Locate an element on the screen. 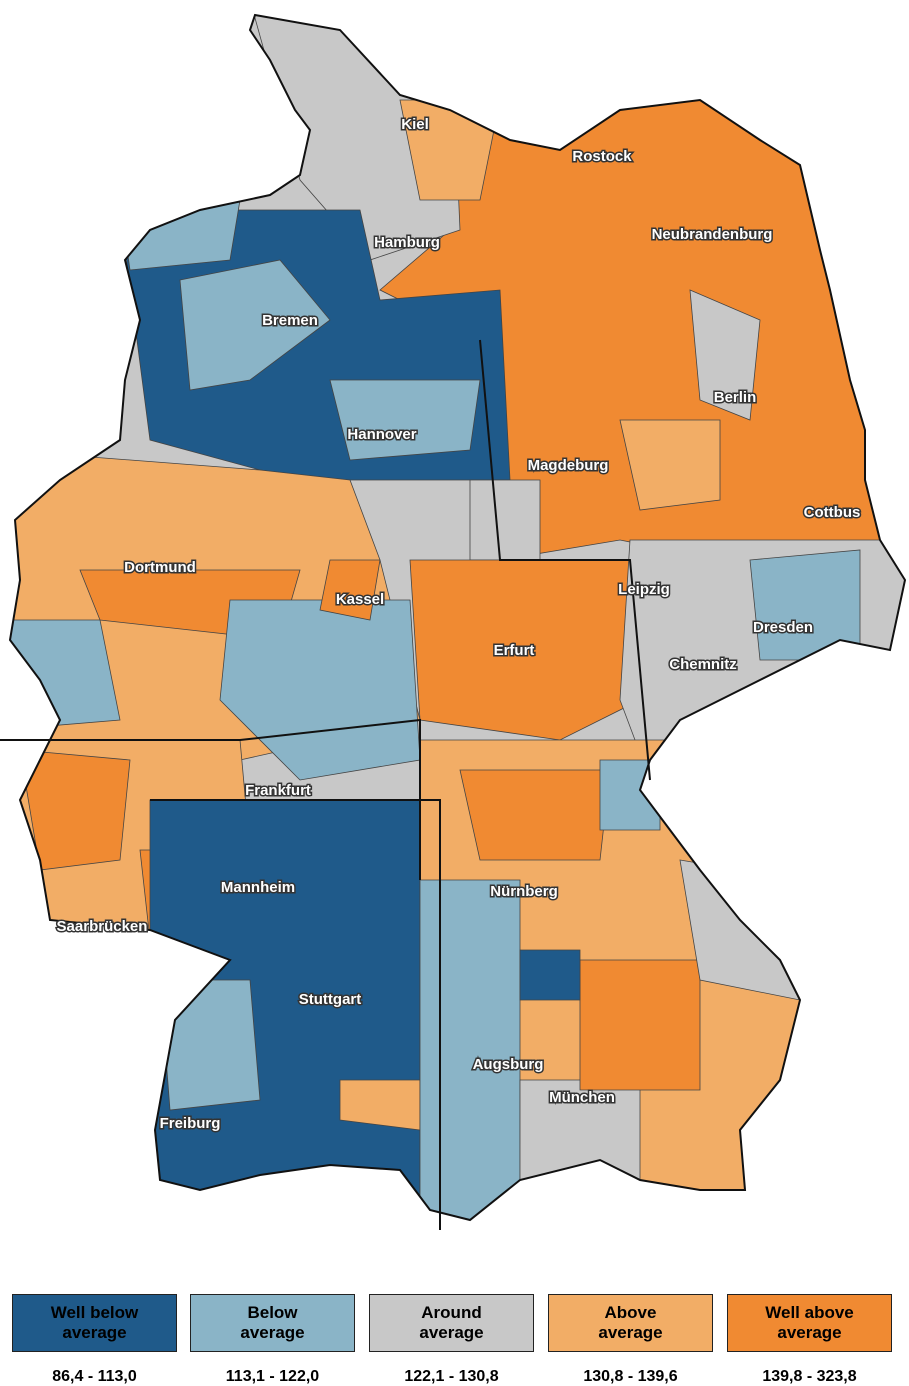 The image size is (909, 1386). legend-range: 113,1 - 122,0 is located at coordinates (272, 1376).